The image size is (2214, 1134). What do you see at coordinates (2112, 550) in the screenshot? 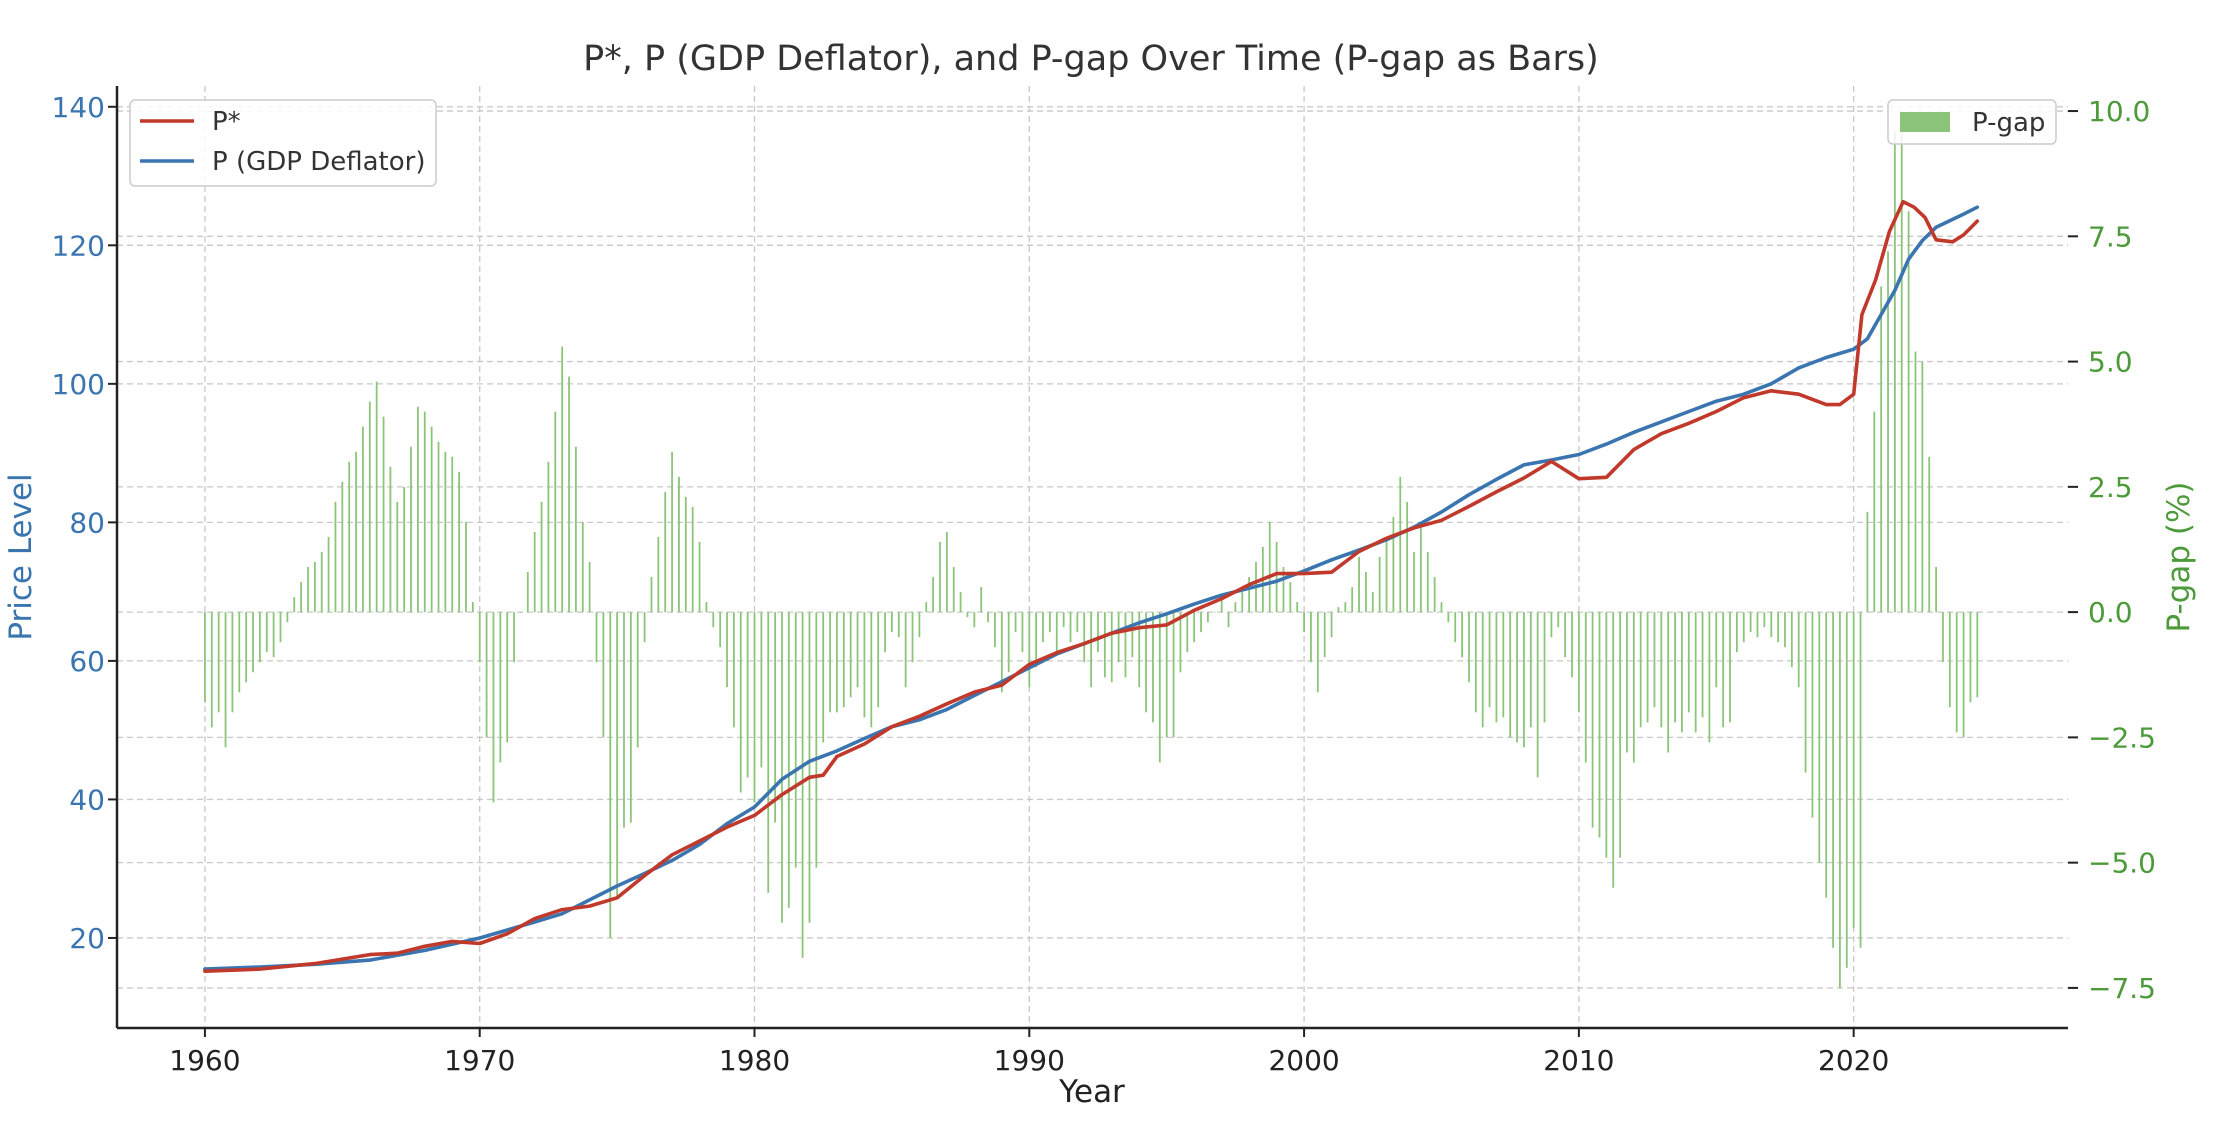
I see `right-axis-ticks: −7.5 −5.0 −2.5 0.0 2.5 5.0 7.5 10.0` at bounding box center [2112, 550].